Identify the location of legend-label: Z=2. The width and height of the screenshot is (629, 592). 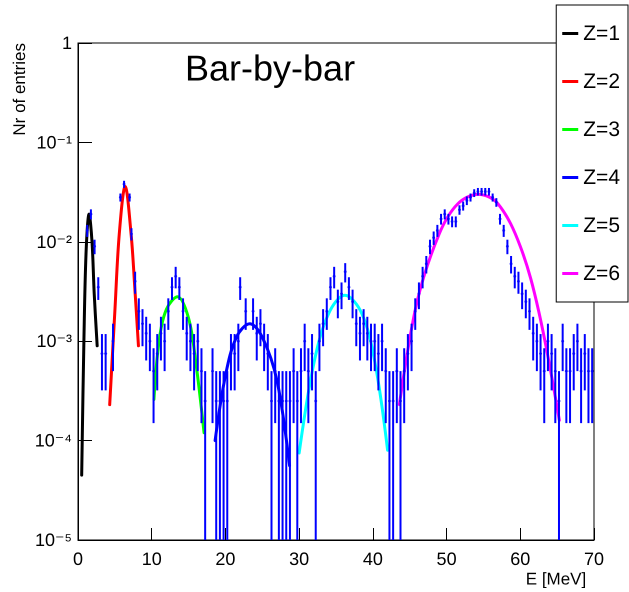
(601, 81).